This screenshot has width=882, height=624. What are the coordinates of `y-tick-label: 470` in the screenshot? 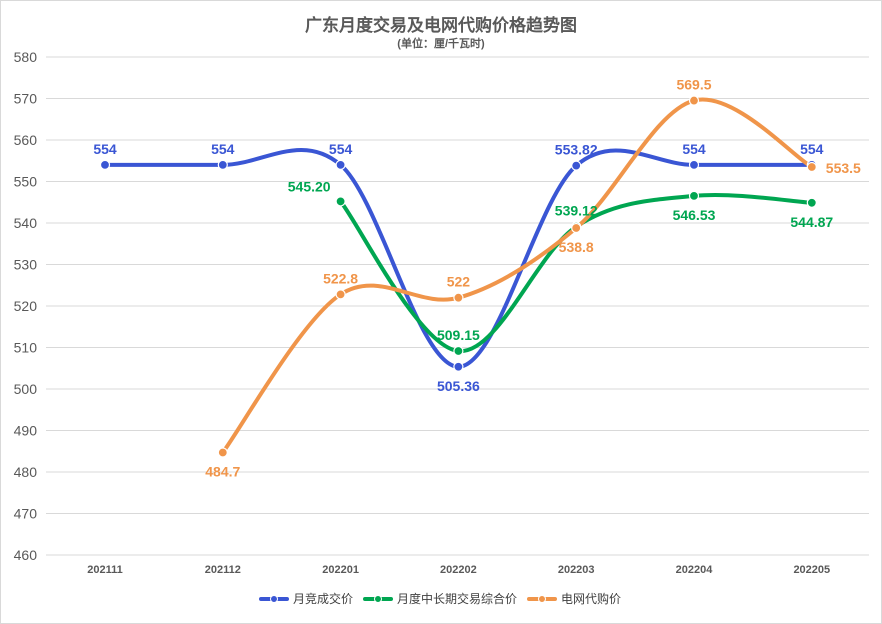 It's located at (26, 514).